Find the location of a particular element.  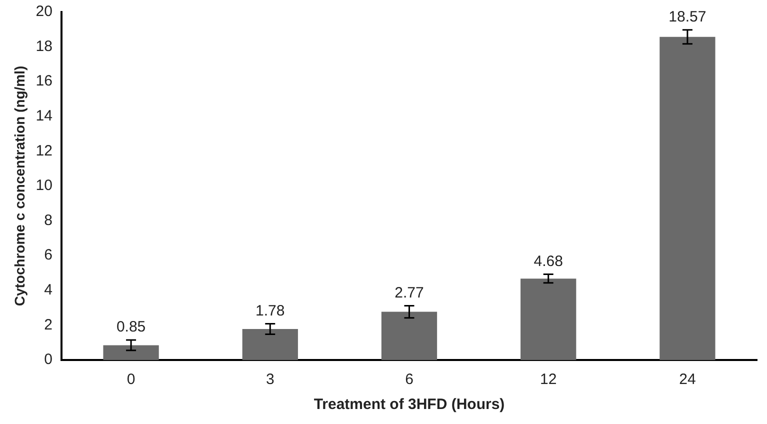

y-tick-label: 16 is located at coordinates (44, 81).